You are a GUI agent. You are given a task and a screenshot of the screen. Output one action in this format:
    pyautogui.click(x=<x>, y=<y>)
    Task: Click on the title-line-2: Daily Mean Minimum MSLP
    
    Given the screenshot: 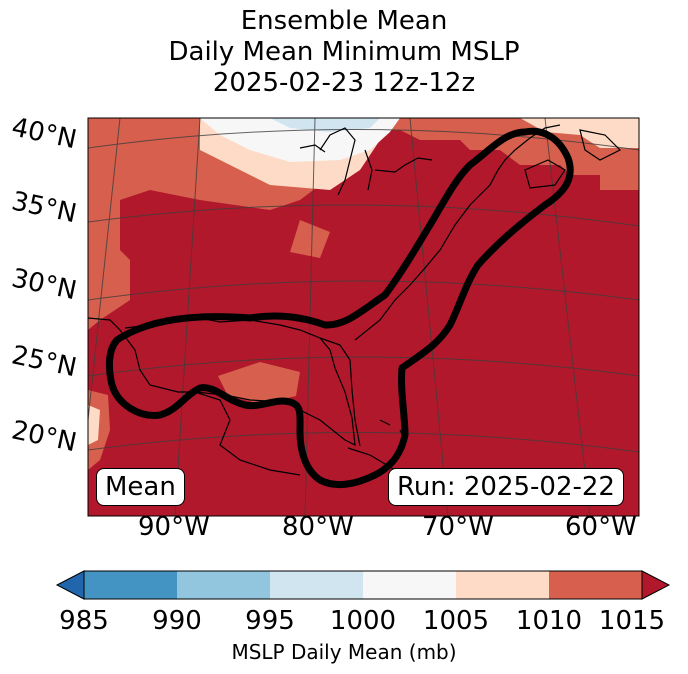 What is the action you would take?
    pyautogui.click(x=344, y=52)
    